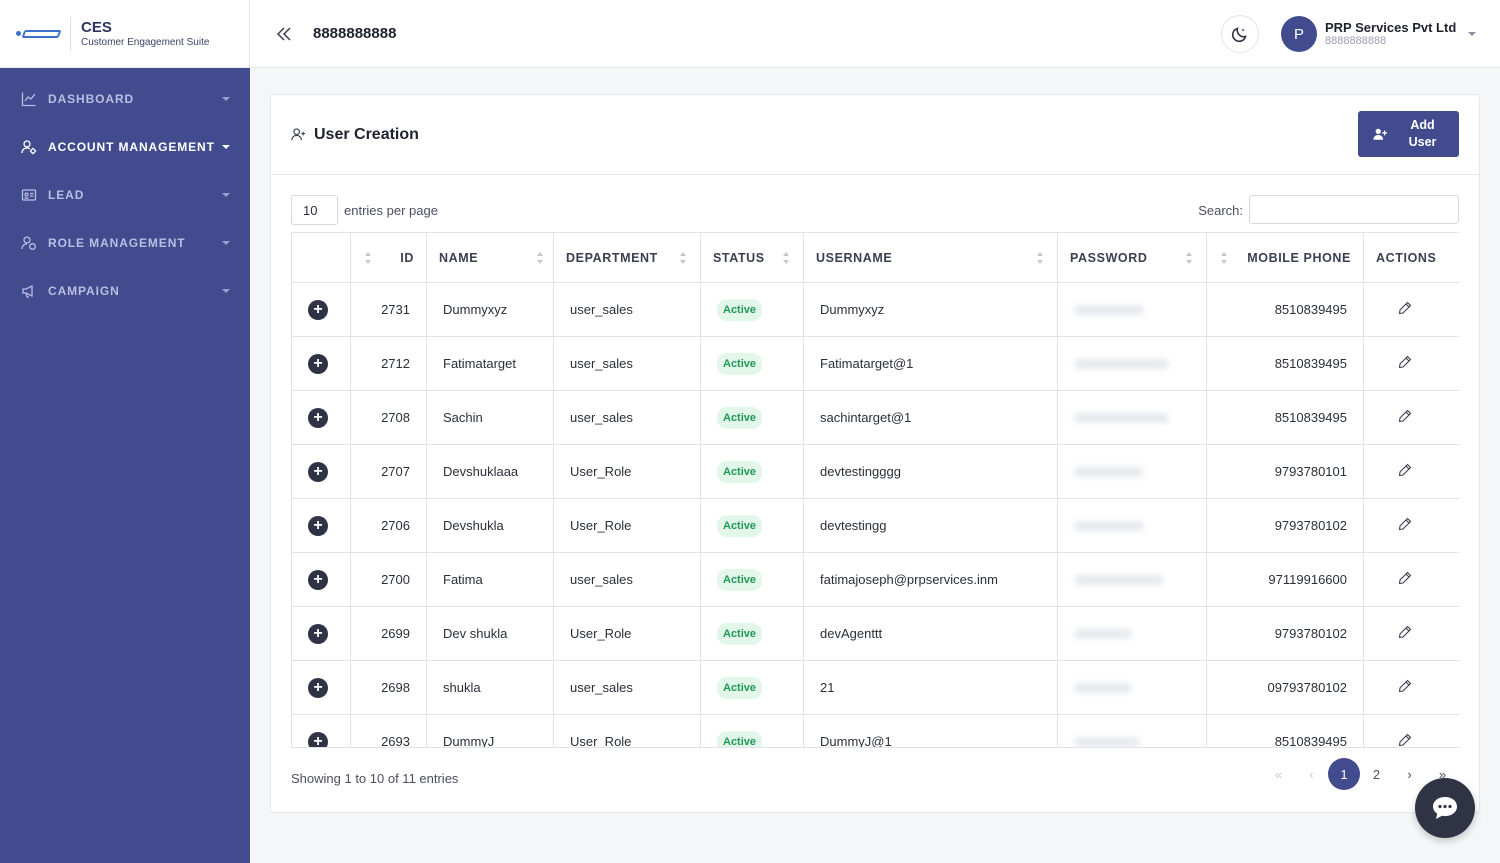 The height and width of the screenshot is (863, 1500). I want to click on brand-title: CES, so click(96, 27).